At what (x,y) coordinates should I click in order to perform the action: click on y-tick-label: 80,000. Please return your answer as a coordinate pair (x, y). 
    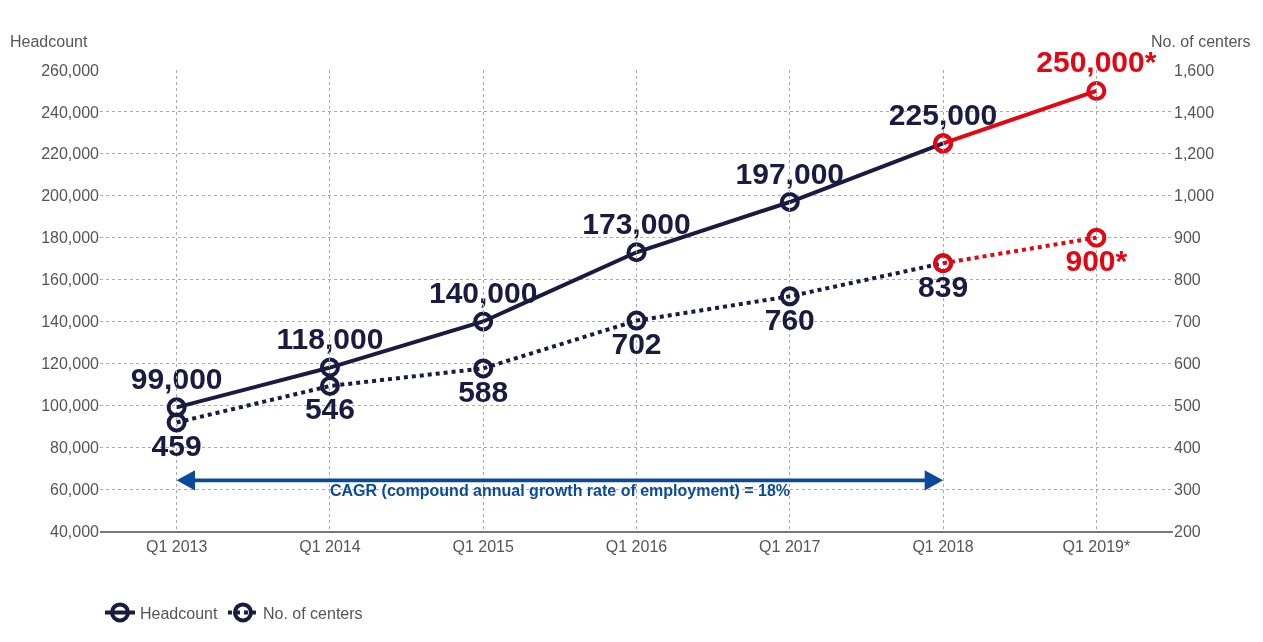
    Looking at the image, I should click on (75, 447).